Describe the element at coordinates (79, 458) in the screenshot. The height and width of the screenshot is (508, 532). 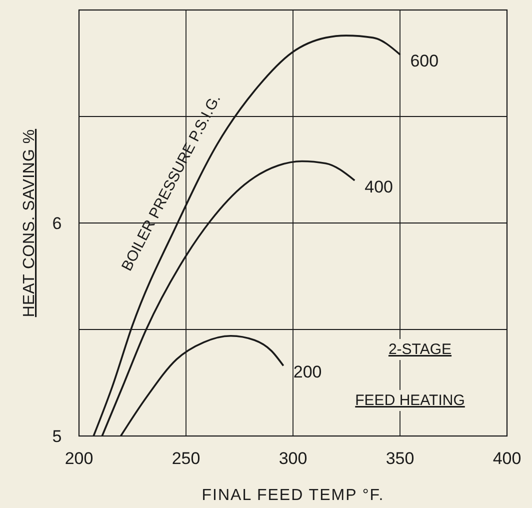
I see `x-tick-label: 200` at that location.